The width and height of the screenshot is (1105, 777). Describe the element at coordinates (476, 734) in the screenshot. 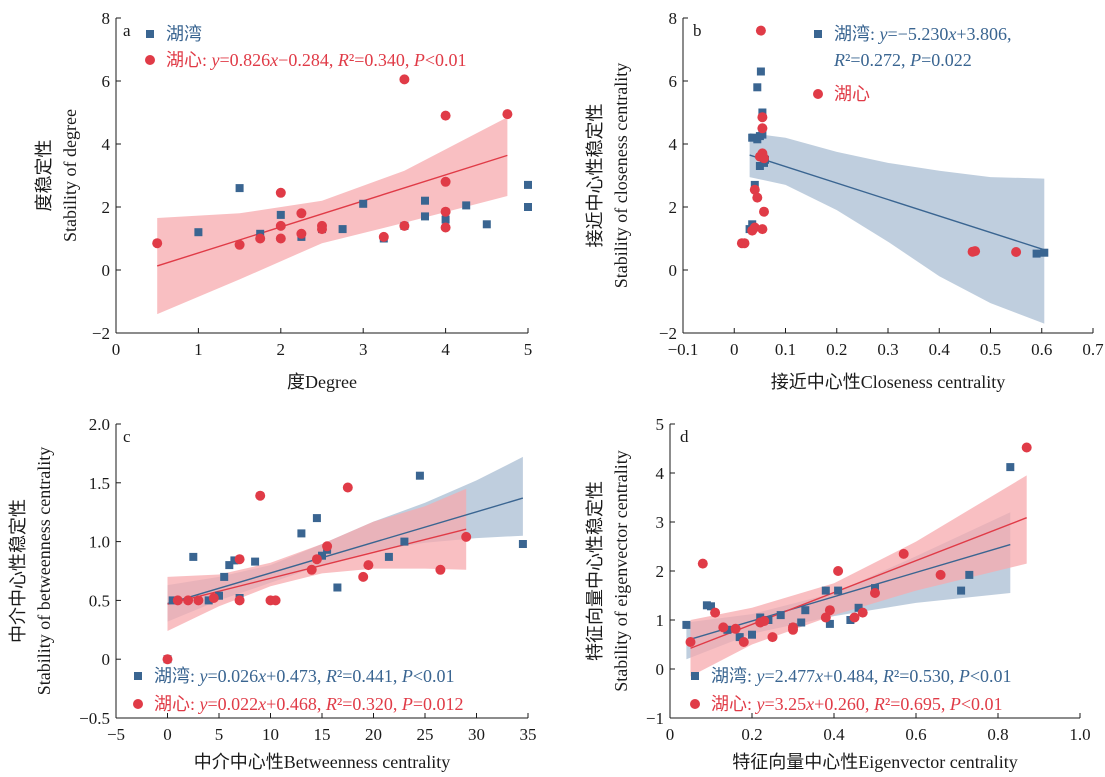

I see `x-tick-label: 30` at that location.